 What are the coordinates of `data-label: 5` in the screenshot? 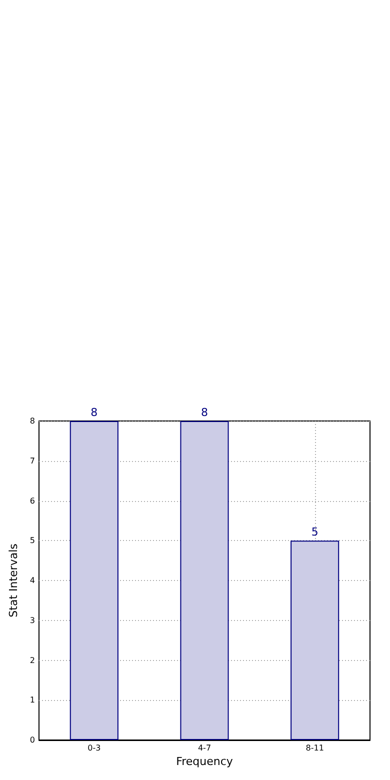 It's located at (314, 532).